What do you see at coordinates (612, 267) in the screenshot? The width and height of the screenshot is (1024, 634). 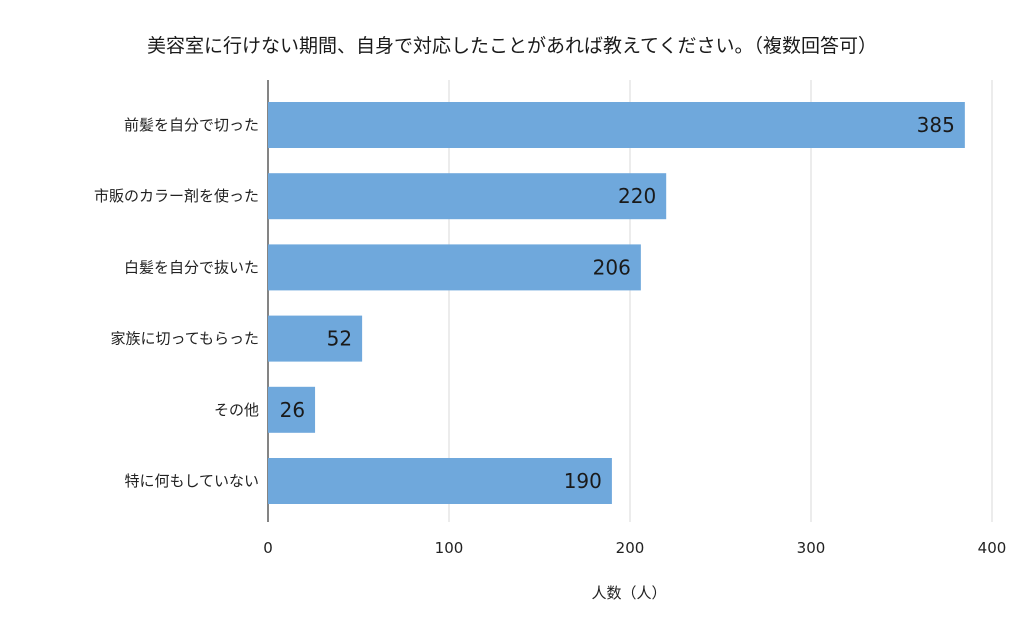 I see `data-label: 206` at bounding box center [612, 267].